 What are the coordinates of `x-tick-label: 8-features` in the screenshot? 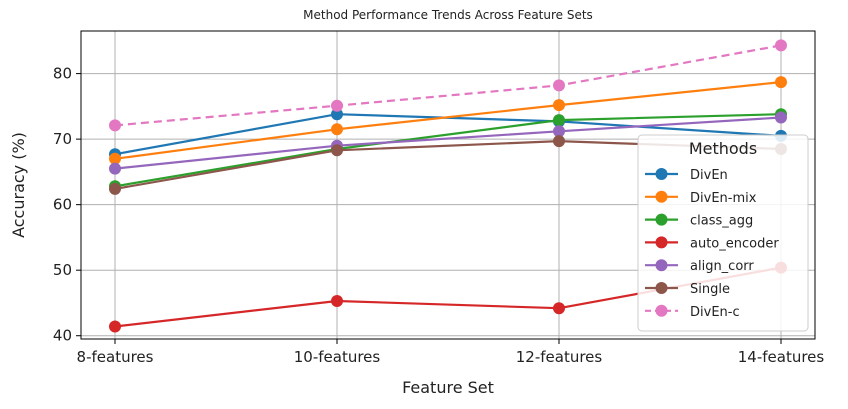 It's located at (115, 357).